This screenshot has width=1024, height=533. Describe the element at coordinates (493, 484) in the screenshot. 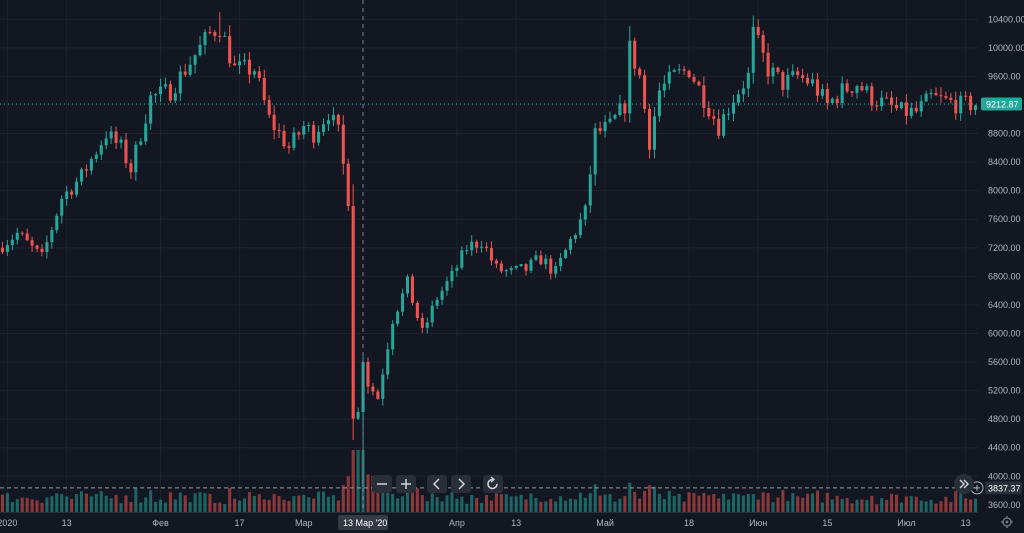

I see `reset-button` at that location.